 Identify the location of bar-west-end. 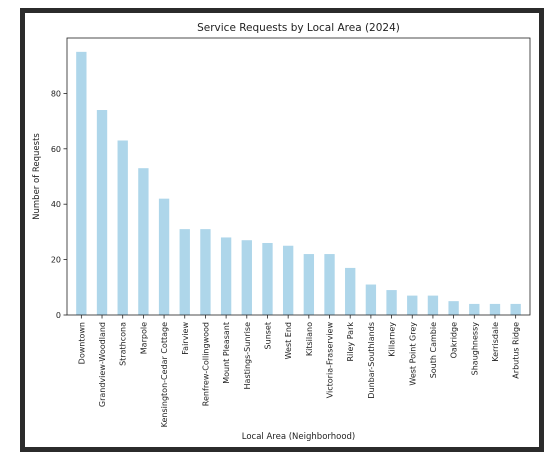
(288, 280).